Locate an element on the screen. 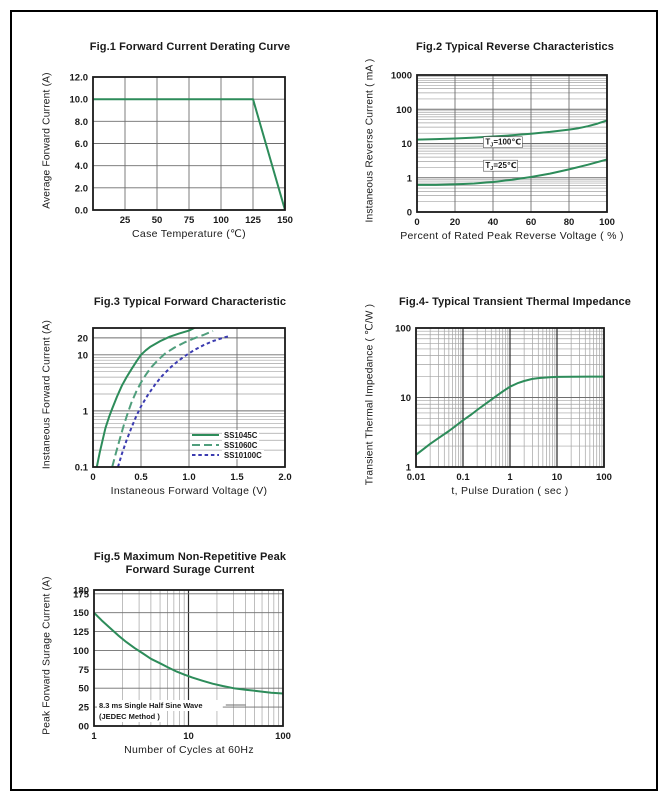 The height and width of the screenshot is (802, 669). svg-text: SS1045C is located at coordinates (241, 435).